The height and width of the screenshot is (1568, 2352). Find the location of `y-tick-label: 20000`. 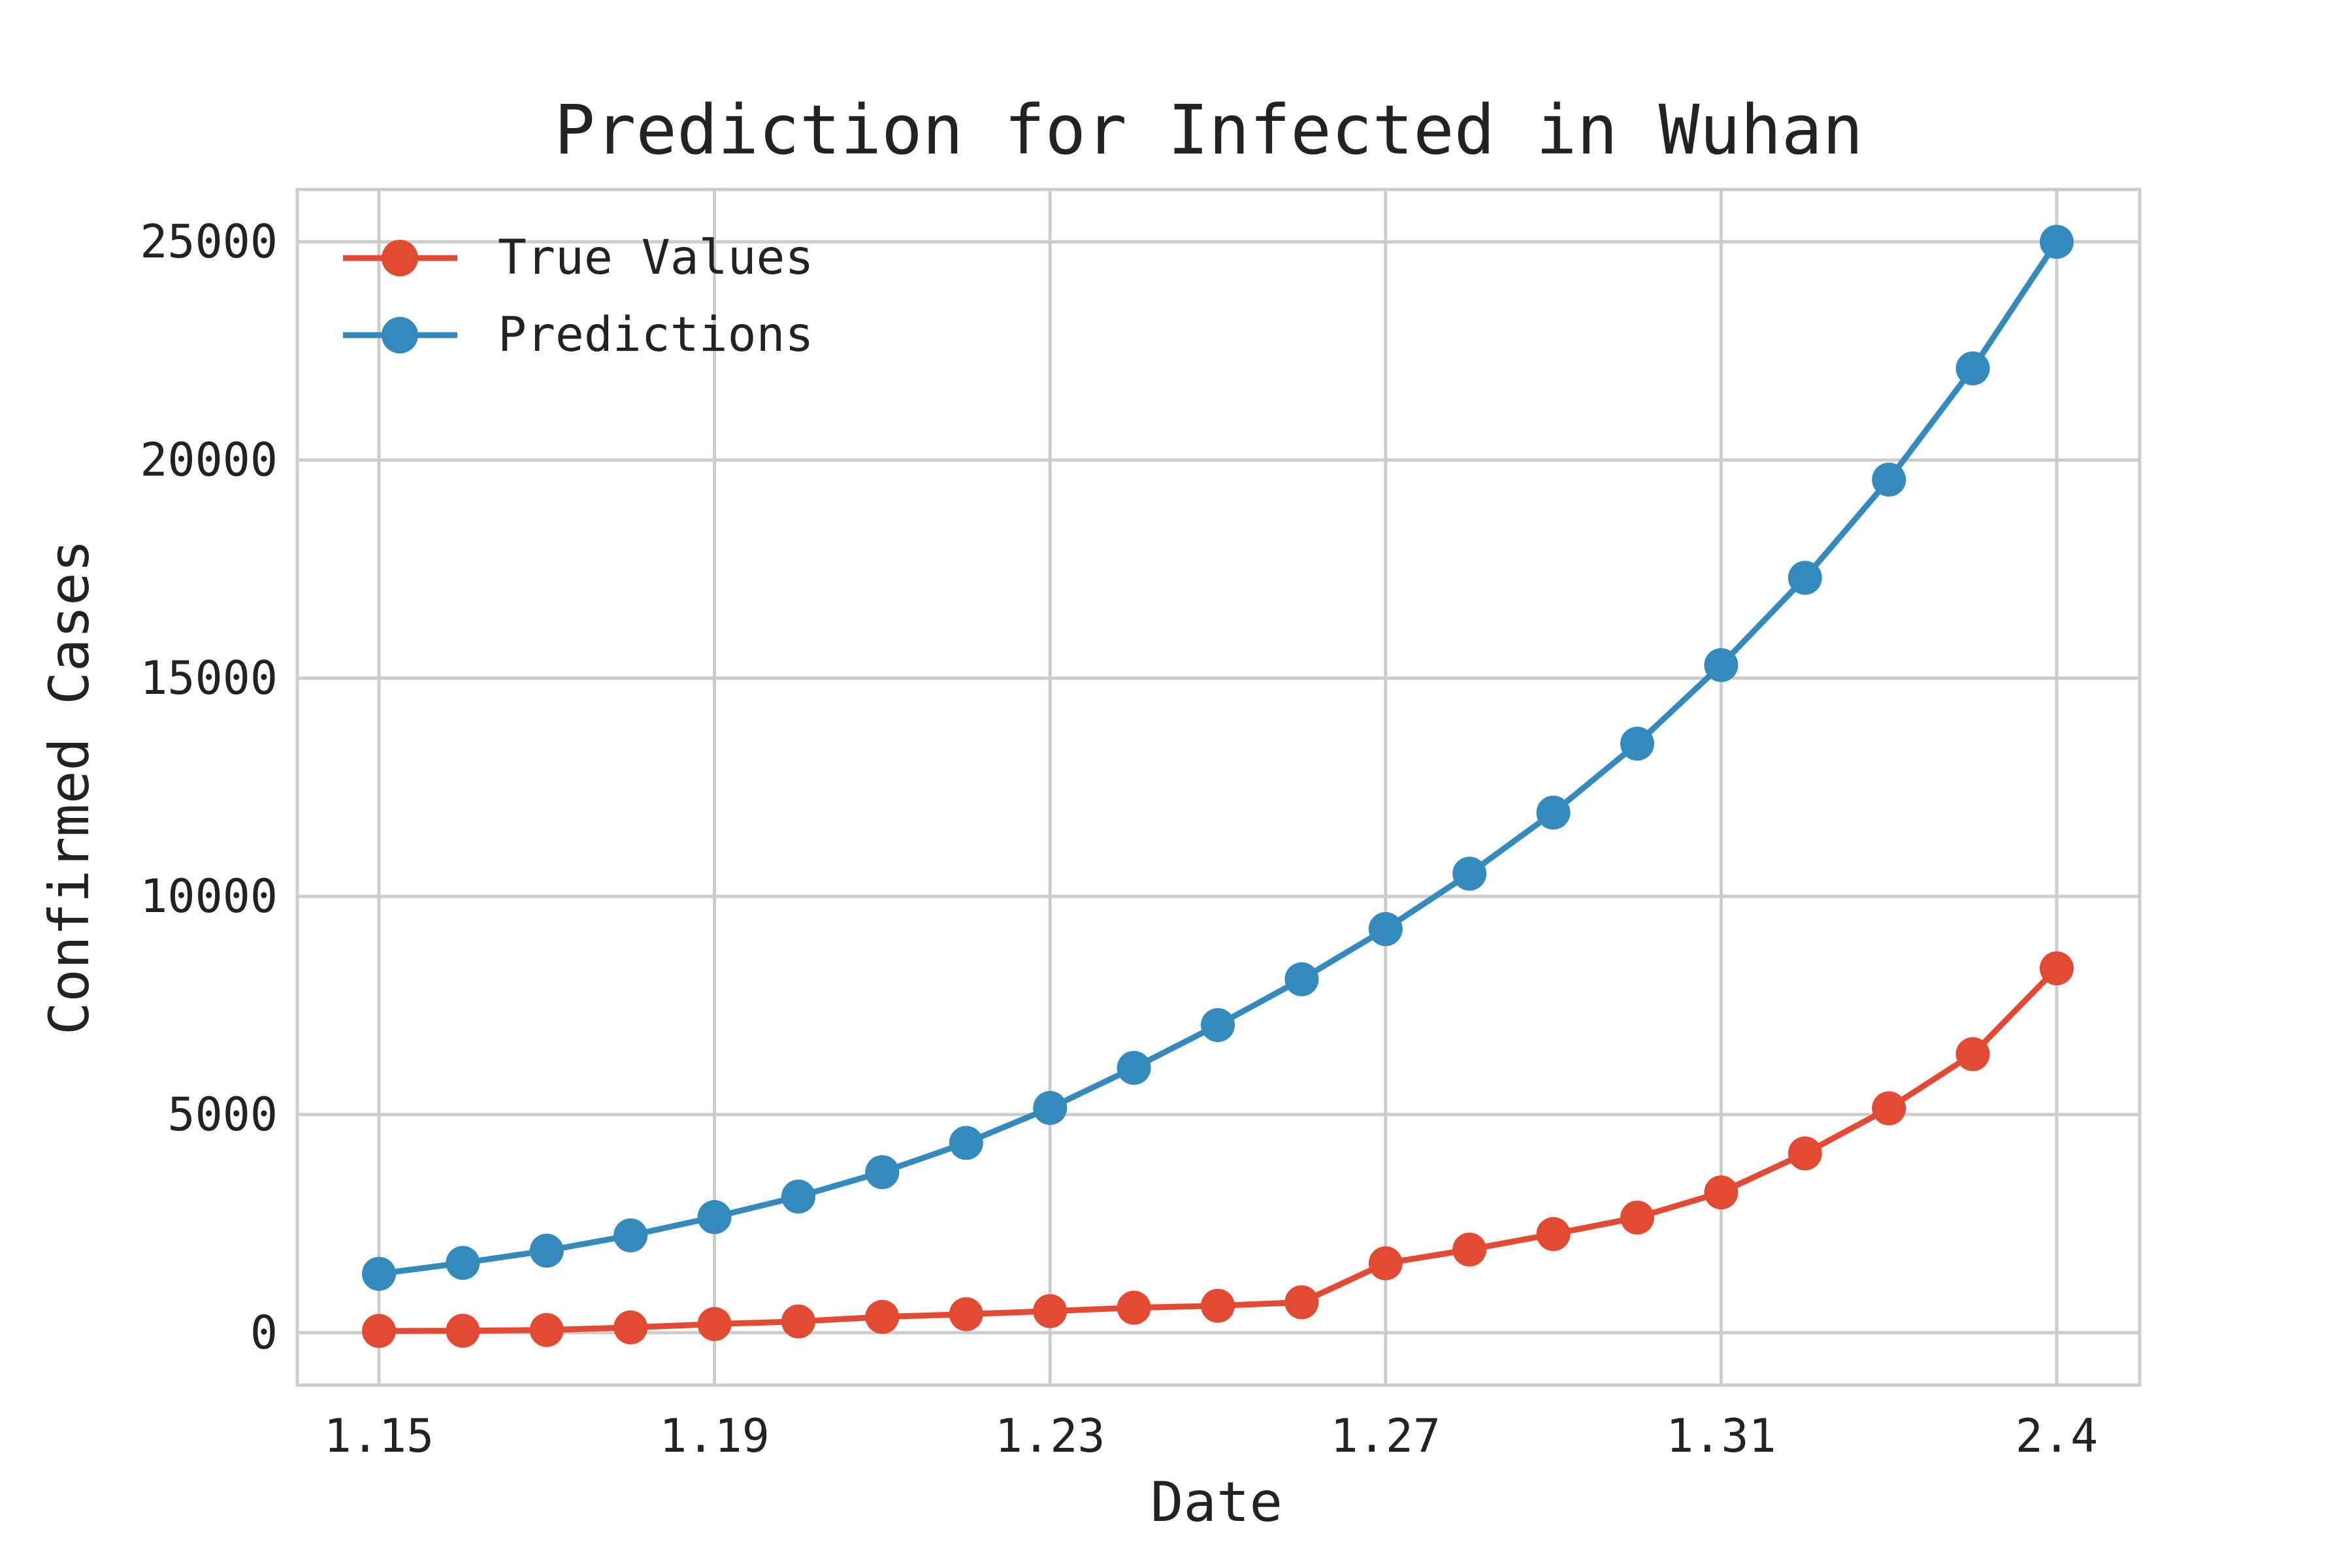

y-tick-label: 20000 is located at coordinates (209, 460).